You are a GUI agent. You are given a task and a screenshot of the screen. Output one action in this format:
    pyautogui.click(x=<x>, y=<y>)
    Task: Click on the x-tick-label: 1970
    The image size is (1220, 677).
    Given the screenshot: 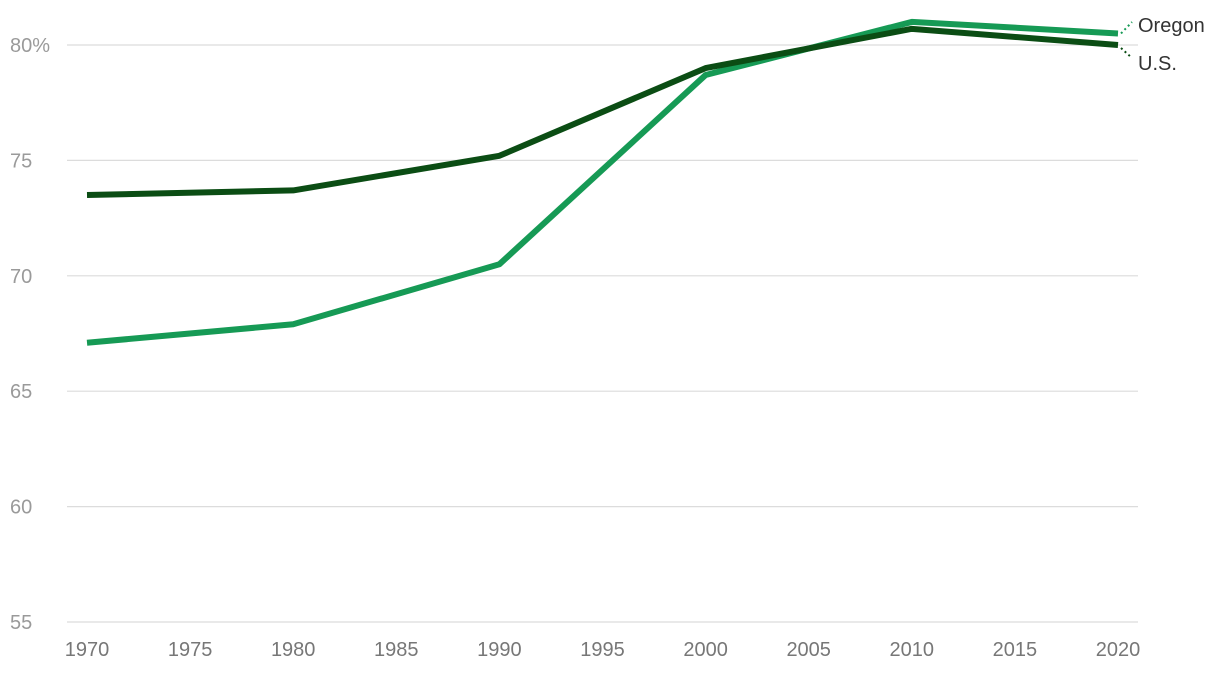 What is the action you would take?
    pyautogui.click(x=87, y=650)
    